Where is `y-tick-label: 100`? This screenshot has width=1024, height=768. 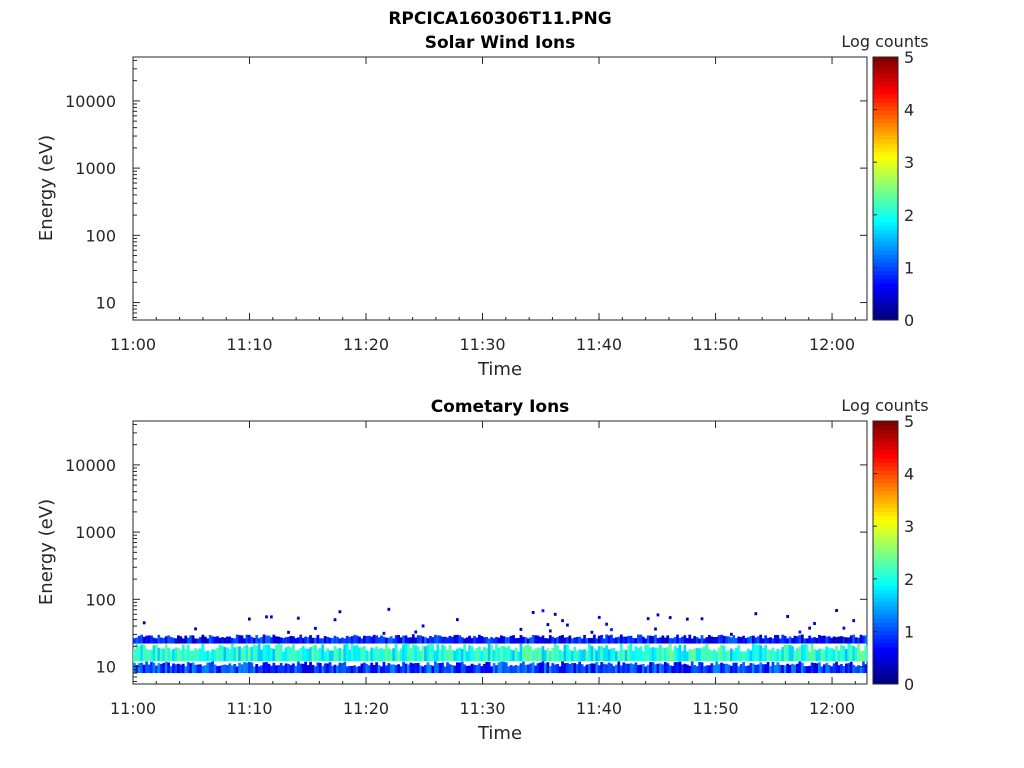 y-tick-label: 100 is located at coordinates (100, 599).